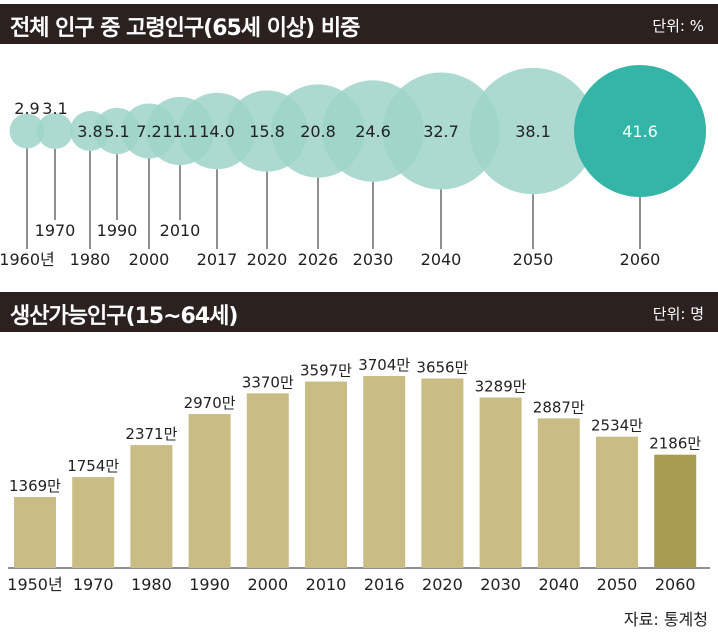  What do you see at coordinates (217, 131) in the screenshot?
I see `bubble-value-label: 14.0` at bounding box center [217, 131].